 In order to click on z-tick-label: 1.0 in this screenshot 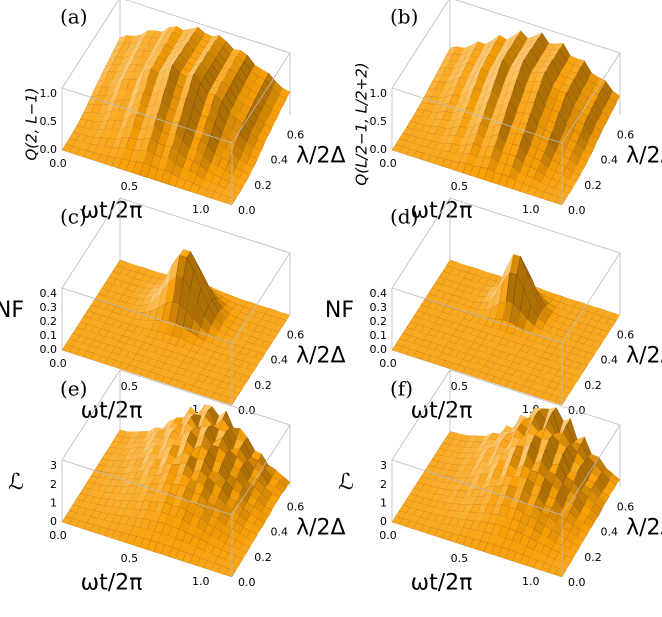, I will do `click(49, 93)`.